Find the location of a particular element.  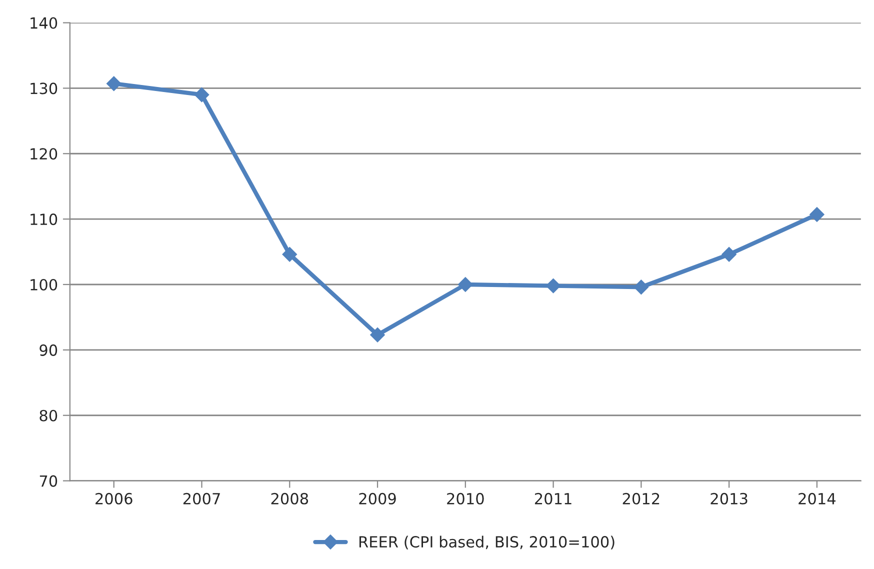

legend-label: REER (CPI based, BIS, 2010=100) is located at coordinates (486, 543).